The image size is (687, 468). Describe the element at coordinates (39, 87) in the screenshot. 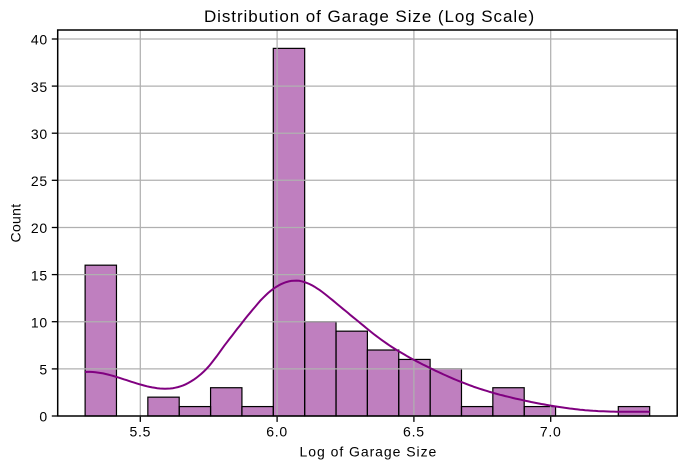

I see `svg-text: 35` at that location.